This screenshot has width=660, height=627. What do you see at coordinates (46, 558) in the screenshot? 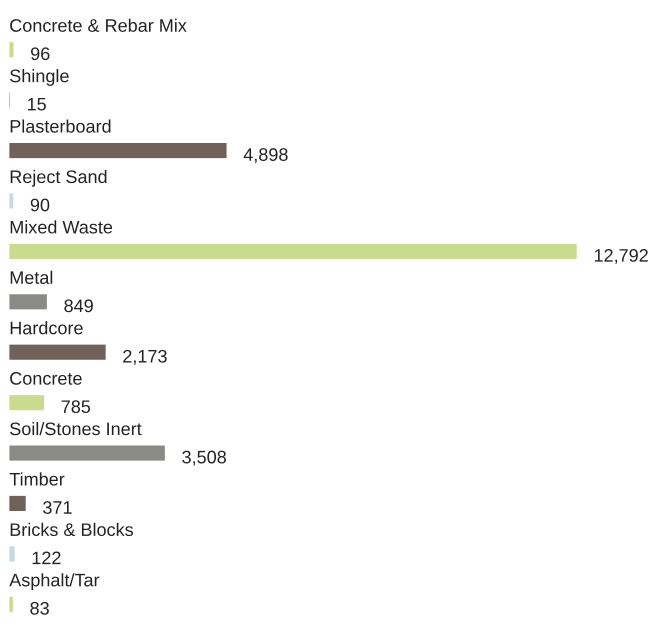
I see `data-label: 122` at bounding box center [46, 558].